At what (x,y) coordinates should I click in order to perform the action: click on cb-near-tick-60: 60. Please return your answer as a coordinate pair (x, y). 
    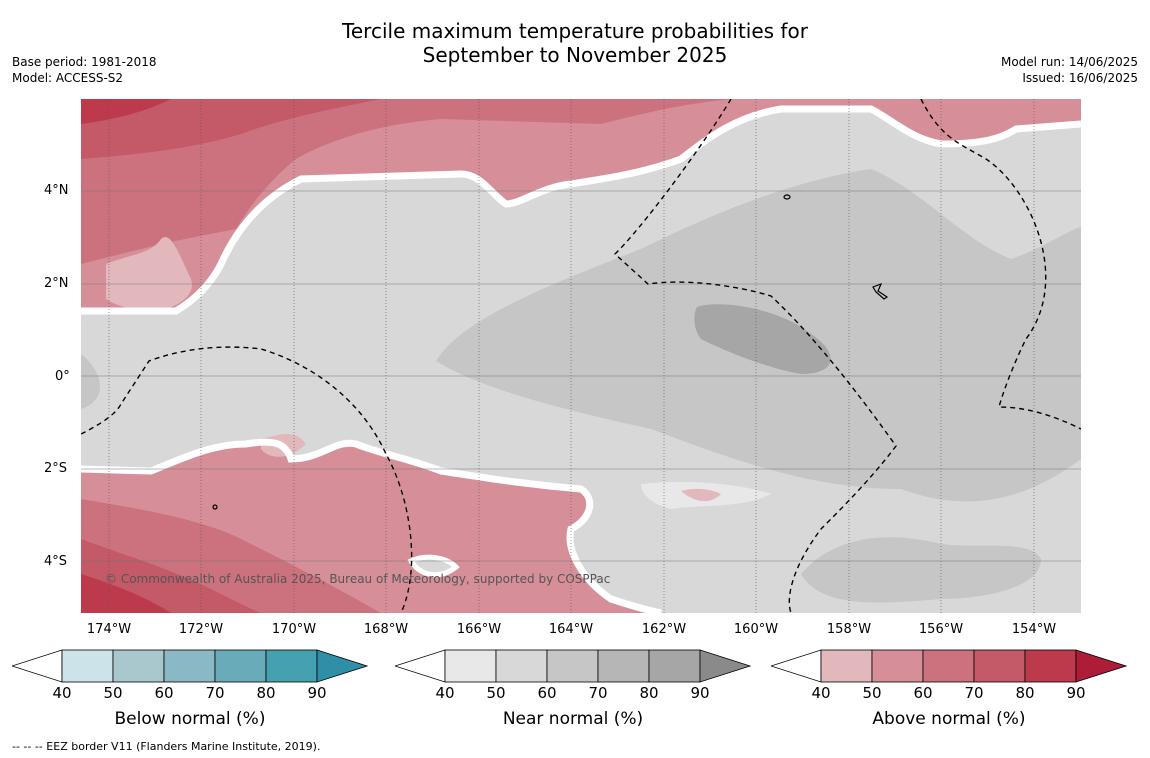
    Looking at the image, I should click on (547, 693).